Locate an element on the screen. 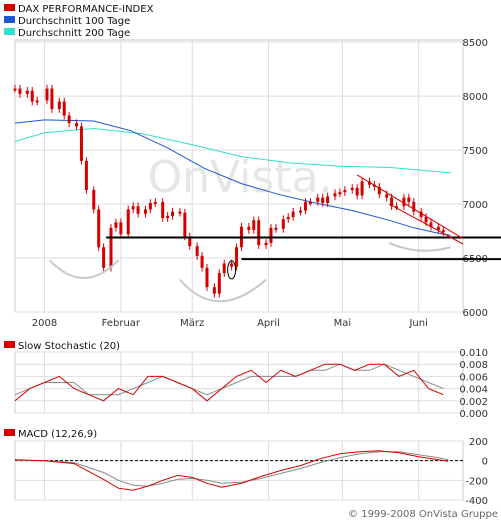 Image resolution: width=501 pixels, height=521 pixels. legend-label: Slow Stochastic (20) is located at coordinates (69, 346).